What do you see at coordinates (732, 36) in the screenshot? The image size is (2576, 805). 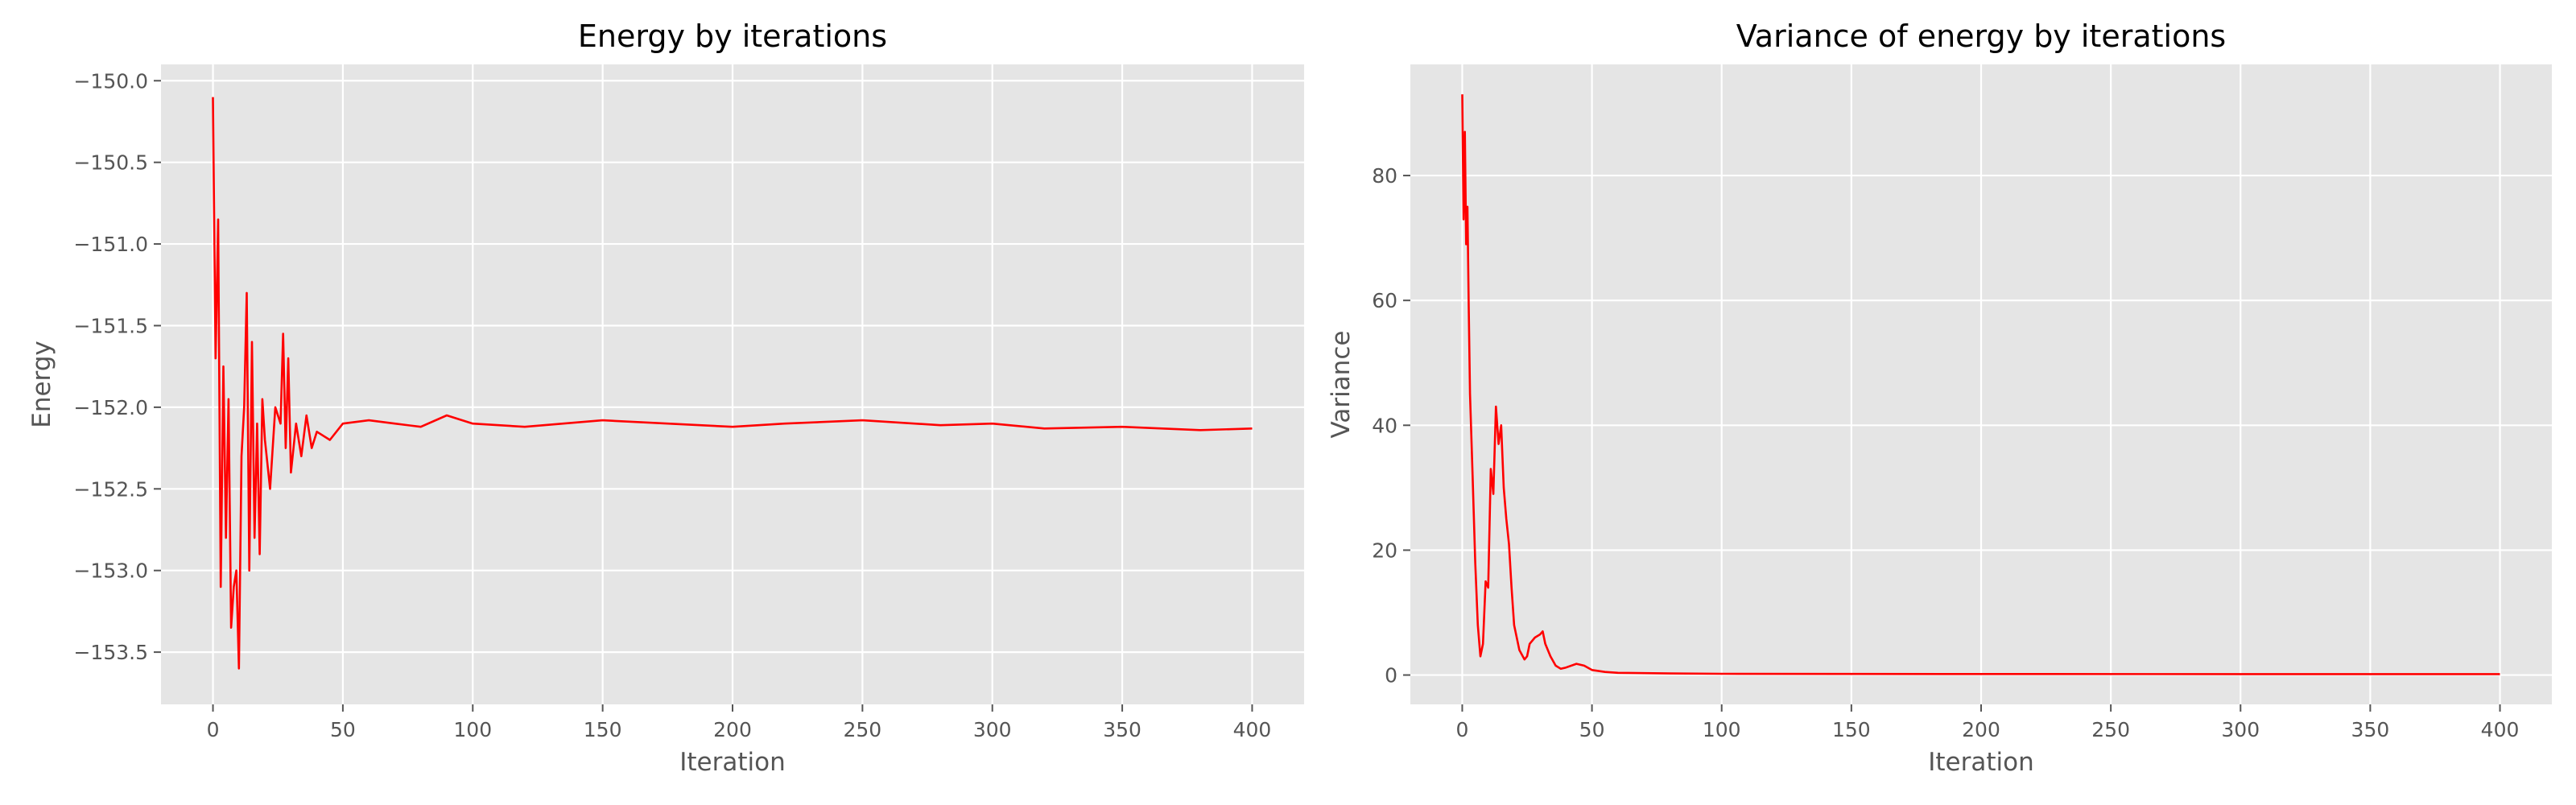 I see `chart-title: Energy by iterations` at bounding box center [732, 36].